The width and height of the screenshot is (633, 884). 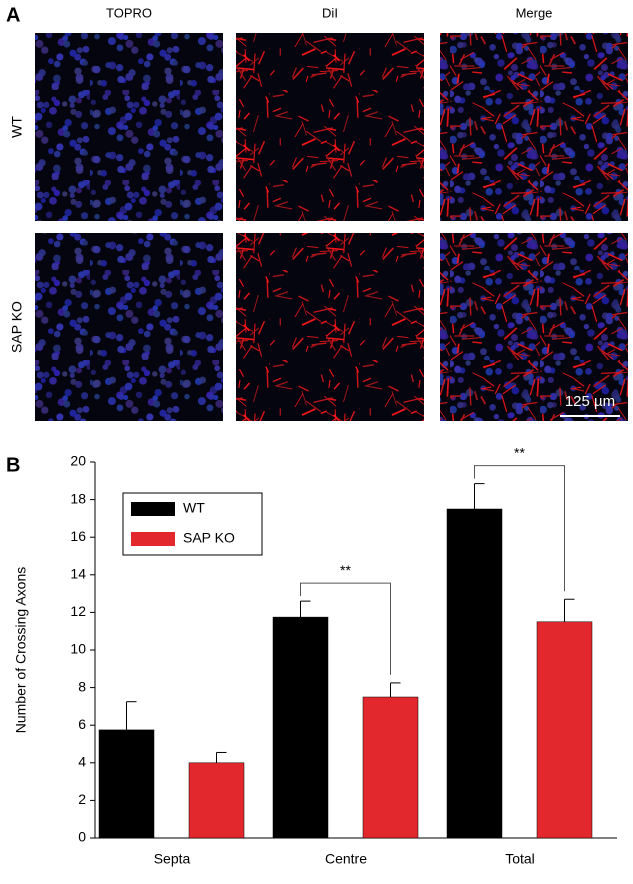 I want to click on column-header: DiI, so click(x=330, y=12).